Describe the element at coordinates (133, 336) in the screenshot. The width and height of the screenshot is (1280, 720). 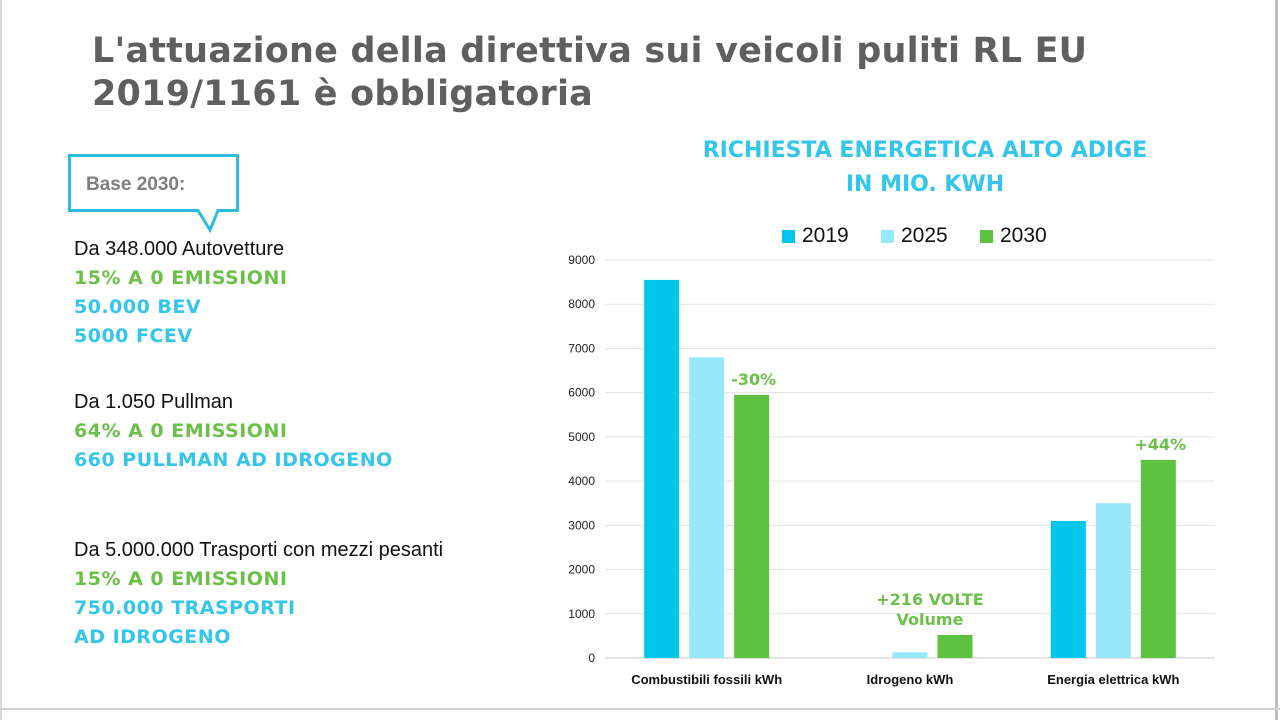
I see `cars-fcev: 5000 FCEV` at that location.